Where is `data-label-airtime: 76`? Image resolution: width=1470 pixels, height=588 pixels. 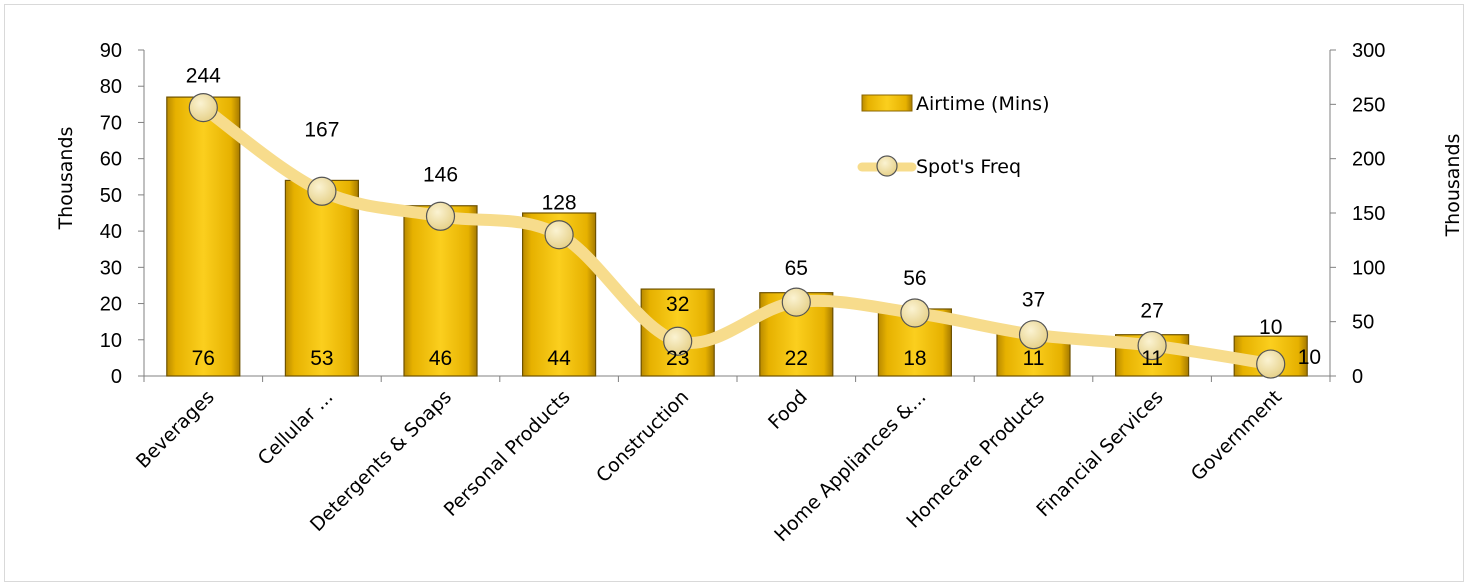 data-label-airtime: 76 is located at coordinates (203, 358).